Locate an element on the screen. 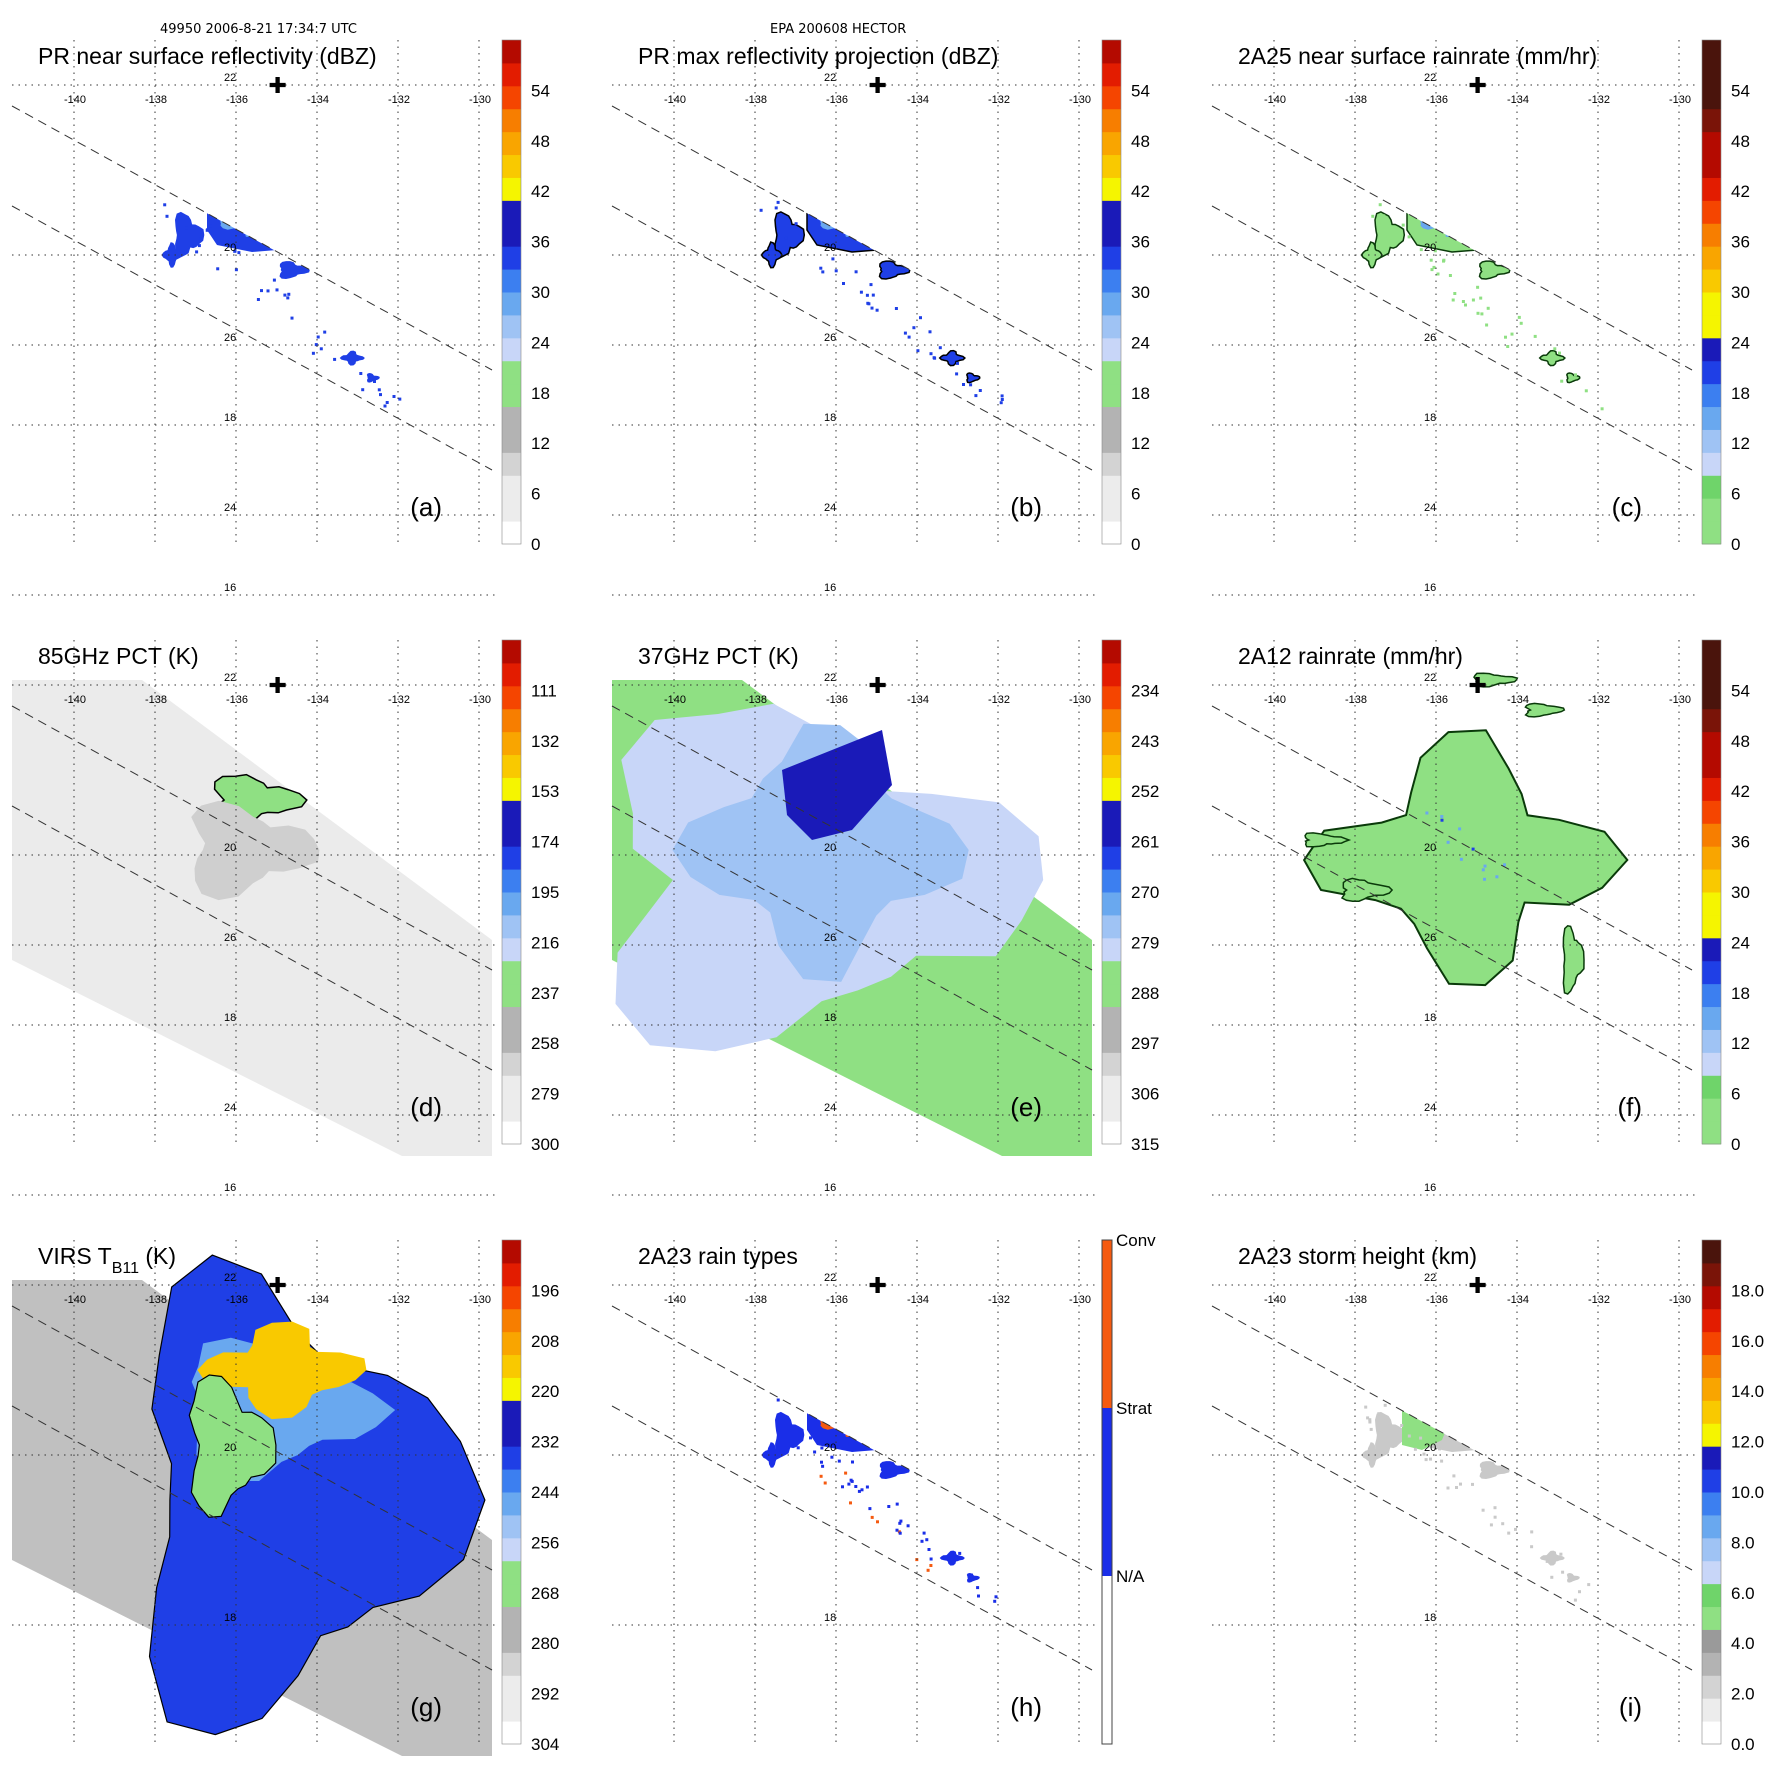 The image size is (1771, 1771). panel-title: 2A12 rainrate (mm/hr) is located at coordinates (1350, 656).